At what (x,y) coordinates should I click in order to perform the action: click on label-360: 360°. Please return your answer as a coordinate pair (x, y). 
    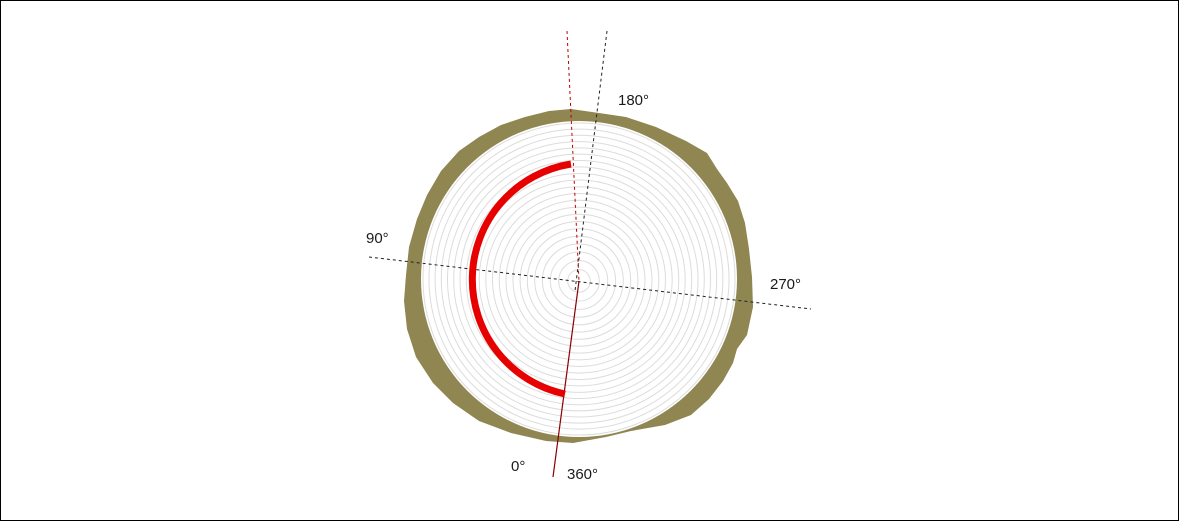
    Looking at the image, I should click on (582, 474).